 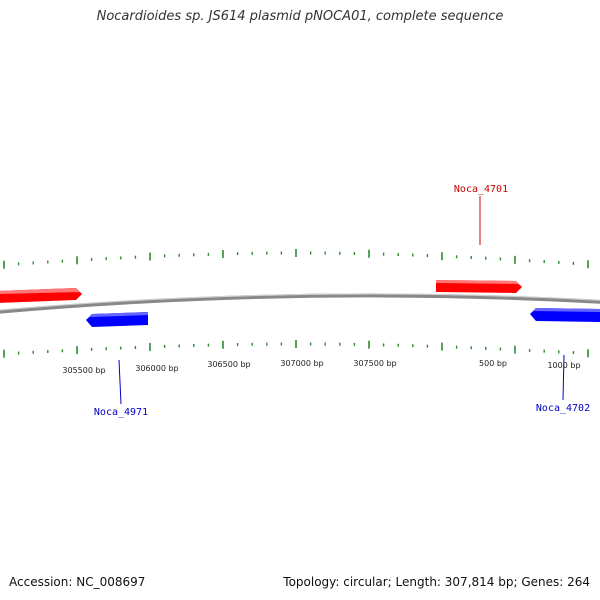 I want to click on bp-label: 305500 bp, so click(x=83, y=370).